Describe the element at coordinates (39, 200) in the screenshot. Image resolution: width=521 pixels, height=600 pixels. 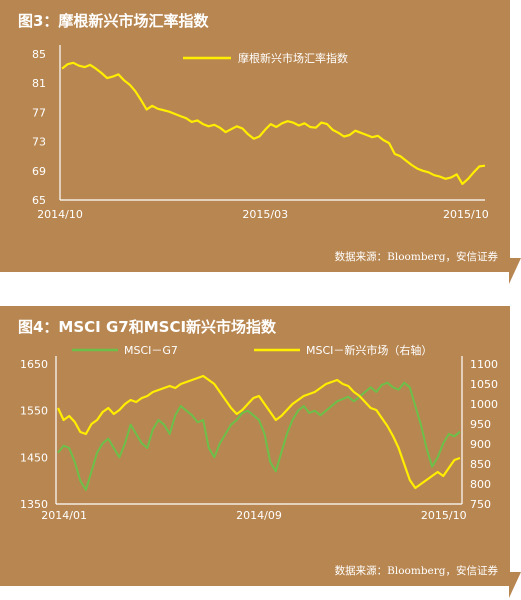
I see `chart-1-y-tick-label: 65` at that location.